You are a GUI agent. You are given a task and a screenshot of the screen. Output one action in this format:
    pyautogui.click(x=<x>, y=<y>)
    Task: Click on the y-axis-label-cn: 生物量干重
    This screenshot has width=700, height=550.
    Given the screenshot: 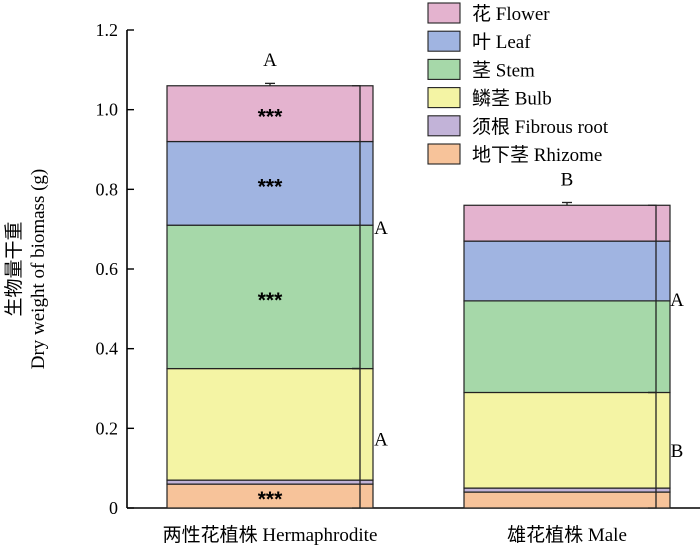 What is the action you would take?
    pyautogui.click(x=14, y=268)
    